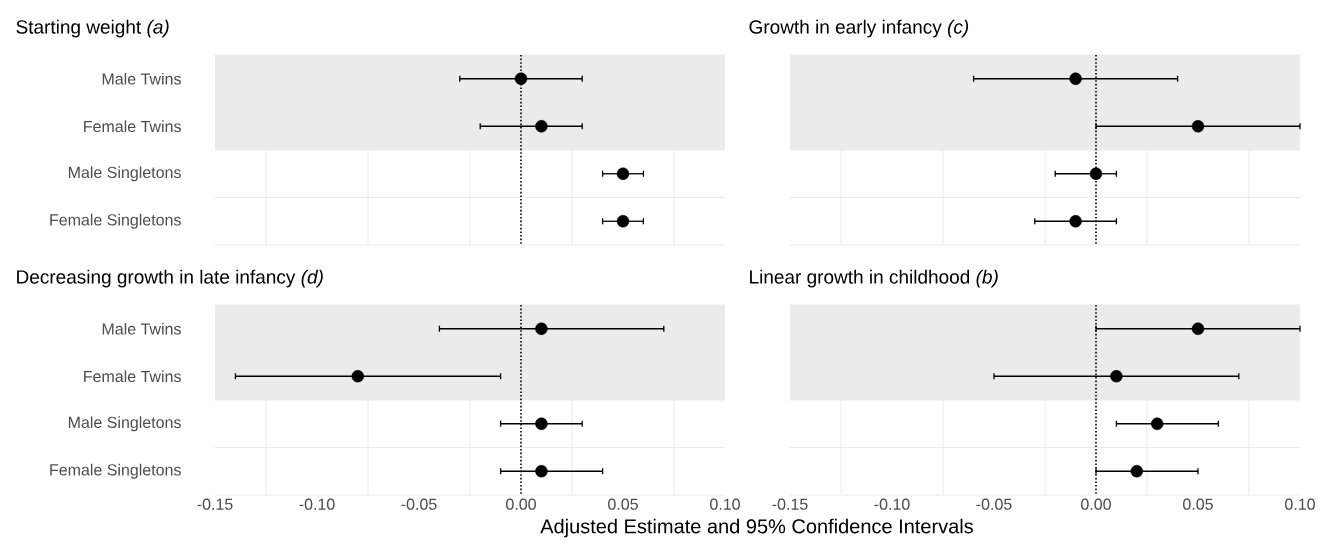 The height and width of the screenshot is (546, 1336). I want to click on chart-title: Decreasing growth in late infancy (d), so click(170, 278).